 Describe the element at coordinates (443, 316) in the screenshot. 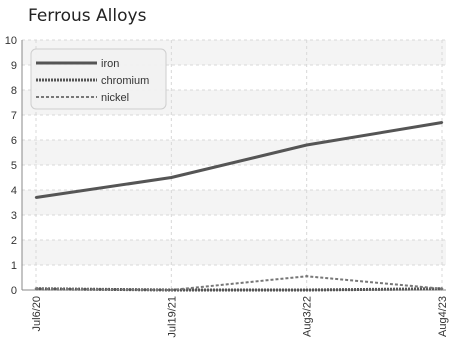

I see `x-tick-label: Aug4/23` at that location.